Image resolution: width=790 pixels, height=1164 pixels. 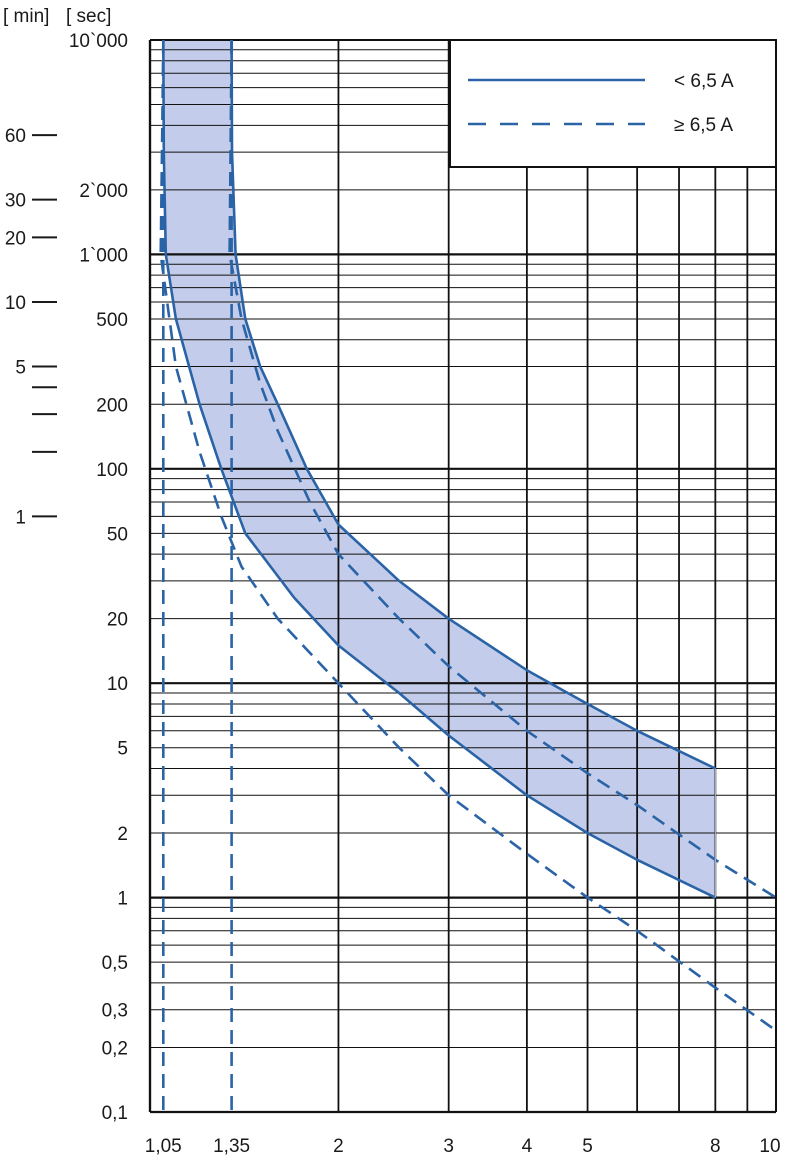 What do you see at coordinates (587, 1146) in the screenshot?
I see `x-tick-label: 5` at bounding box center [587, 1146].